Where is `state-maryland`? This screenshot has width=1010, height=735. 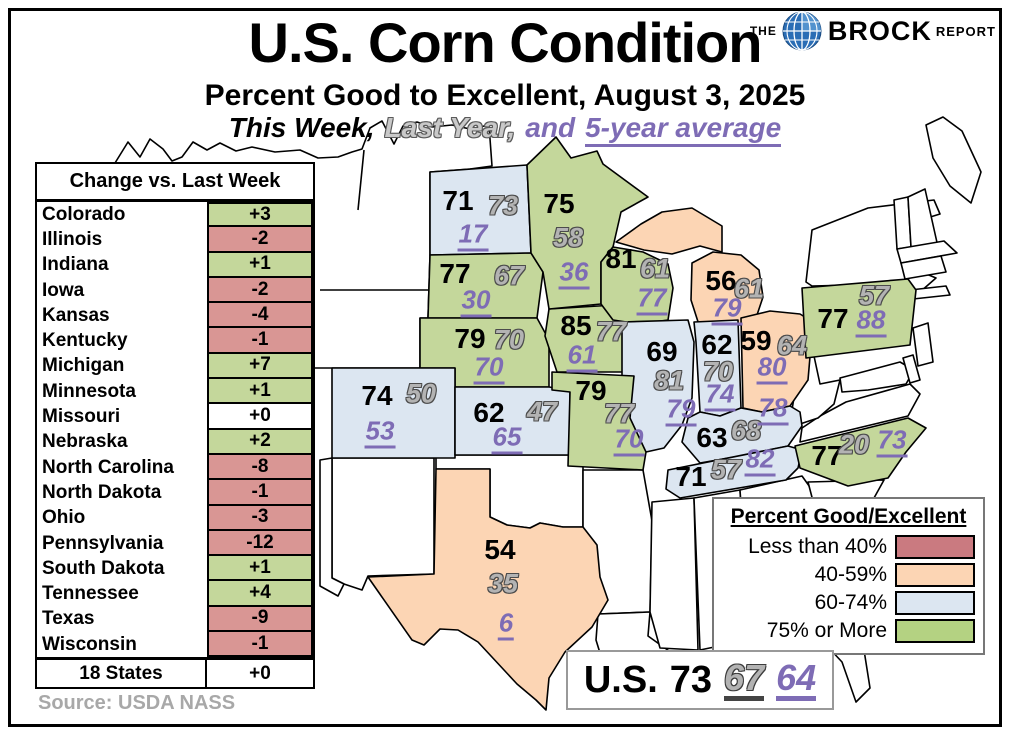
state-maryland is located at coordinates (877, 377).